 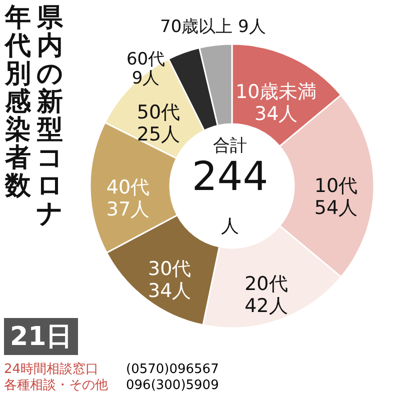 I want to click on chart-title: 県内の新型コロナ年代別感染者数, so click(x=34, y=116).